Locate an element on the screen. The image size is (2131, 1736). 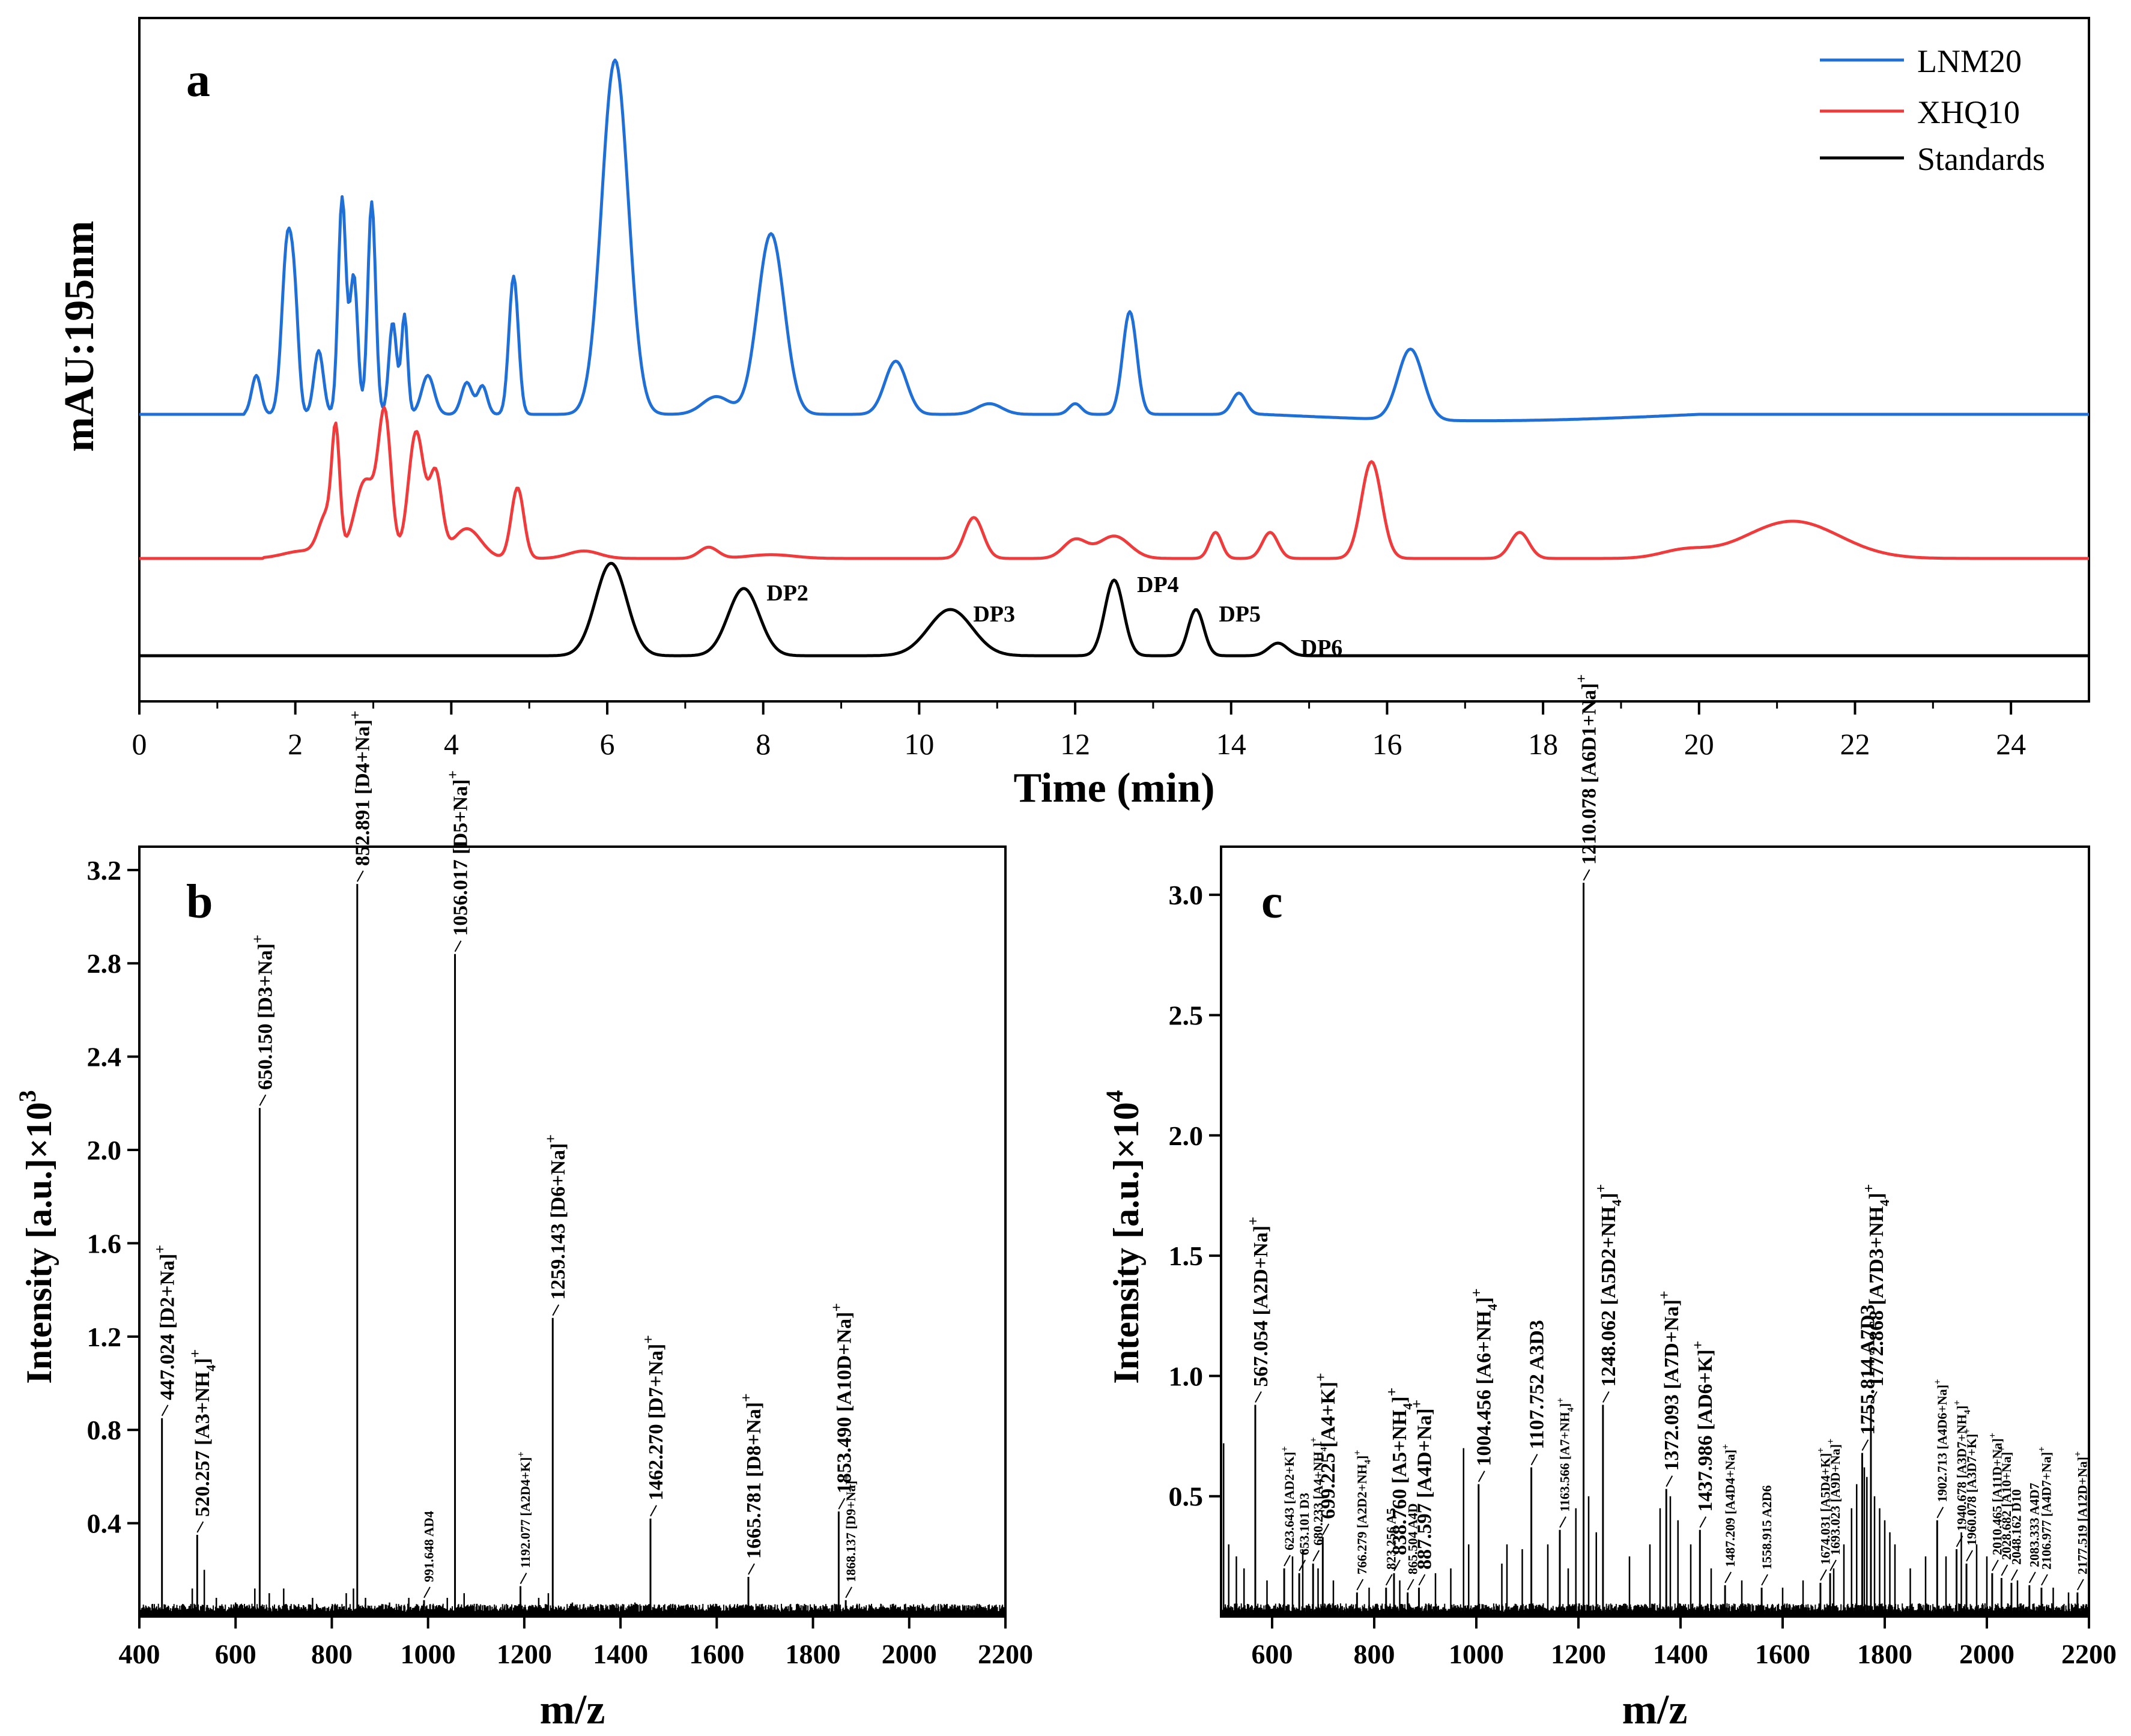
panel-b-peak-label-text: 1853.490 [A10D+Na] is located at coordinates (844, 1402).